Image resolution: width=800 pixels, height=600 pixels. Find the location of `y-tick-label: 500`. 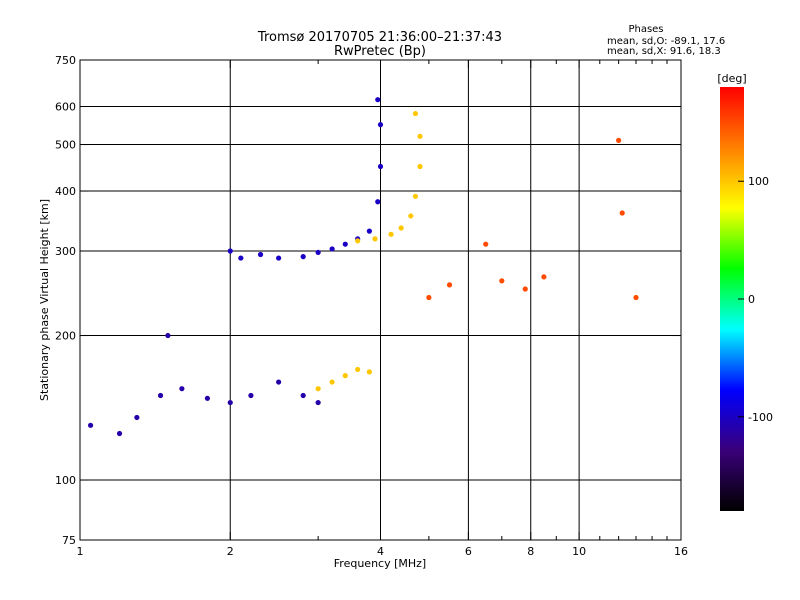

y-tick-label: 500 is located at coordinates (65, 145).